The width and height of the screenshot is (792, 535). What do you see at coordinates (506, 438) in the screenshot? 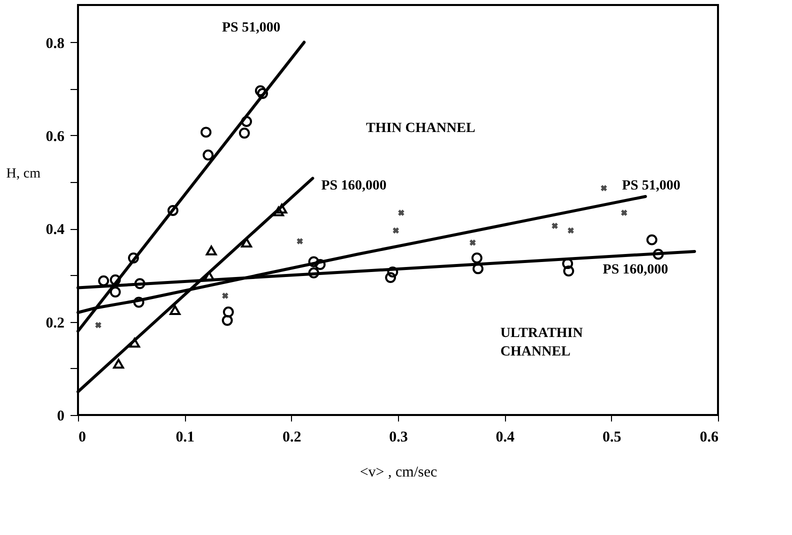
I see `x-tick-label: 0.4` at bounding box center [506, 438].